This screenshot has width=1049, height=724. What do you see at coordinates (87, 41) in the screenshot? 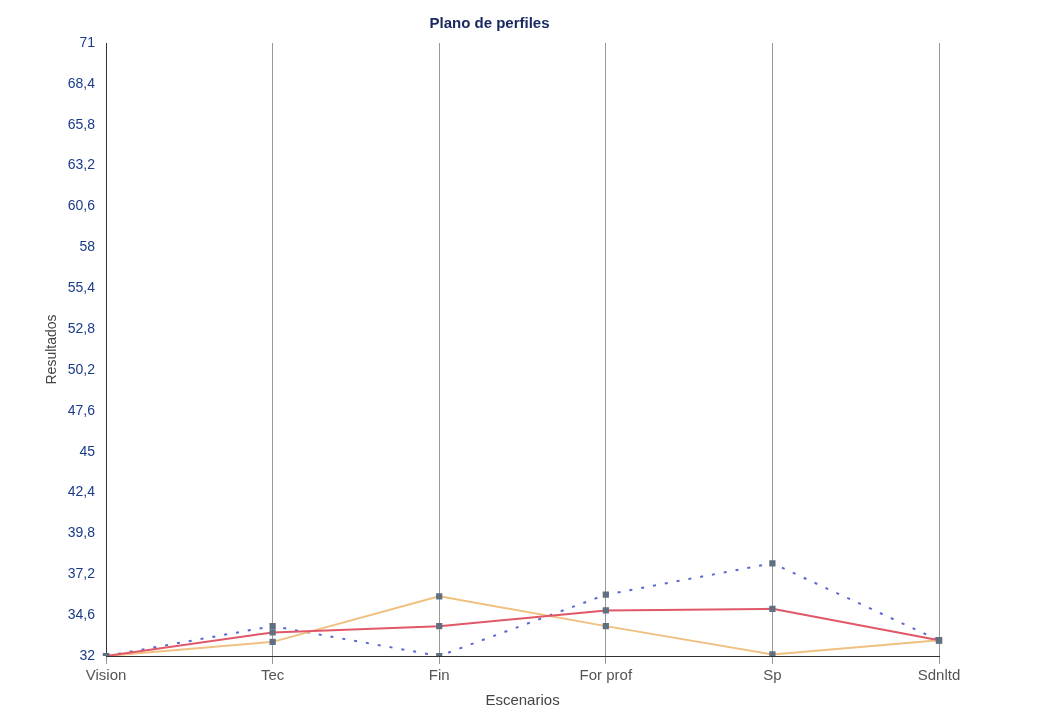
I see `y-tick-label: 71` at bounding box center [87, 41].